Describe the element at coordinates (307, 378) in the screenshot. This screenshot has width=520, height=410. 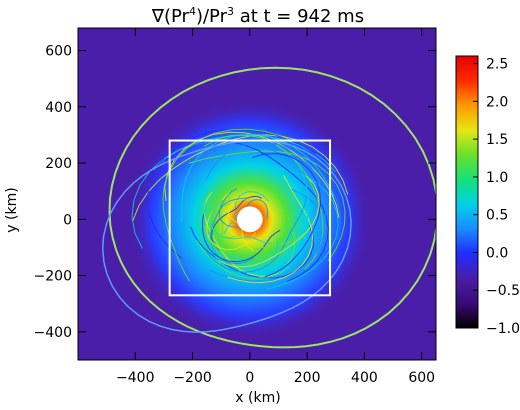
I see `x-tick-label: 200` at that location.